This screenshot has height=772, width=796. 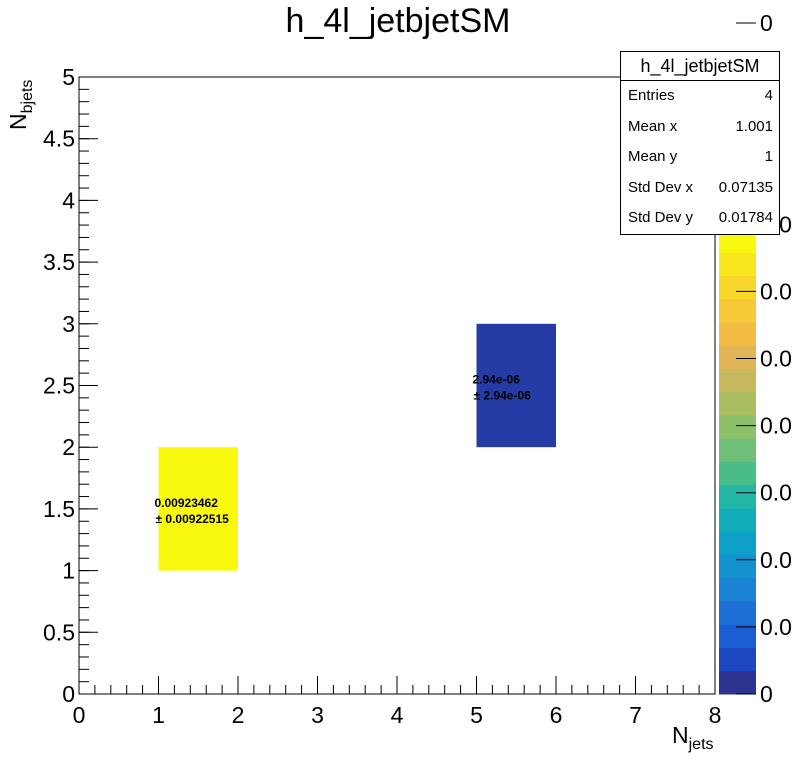 What do you see at coordinates (397, 715) in the screenshot?
I see `x-tick-label: 4` at bounding box center [397, 715].